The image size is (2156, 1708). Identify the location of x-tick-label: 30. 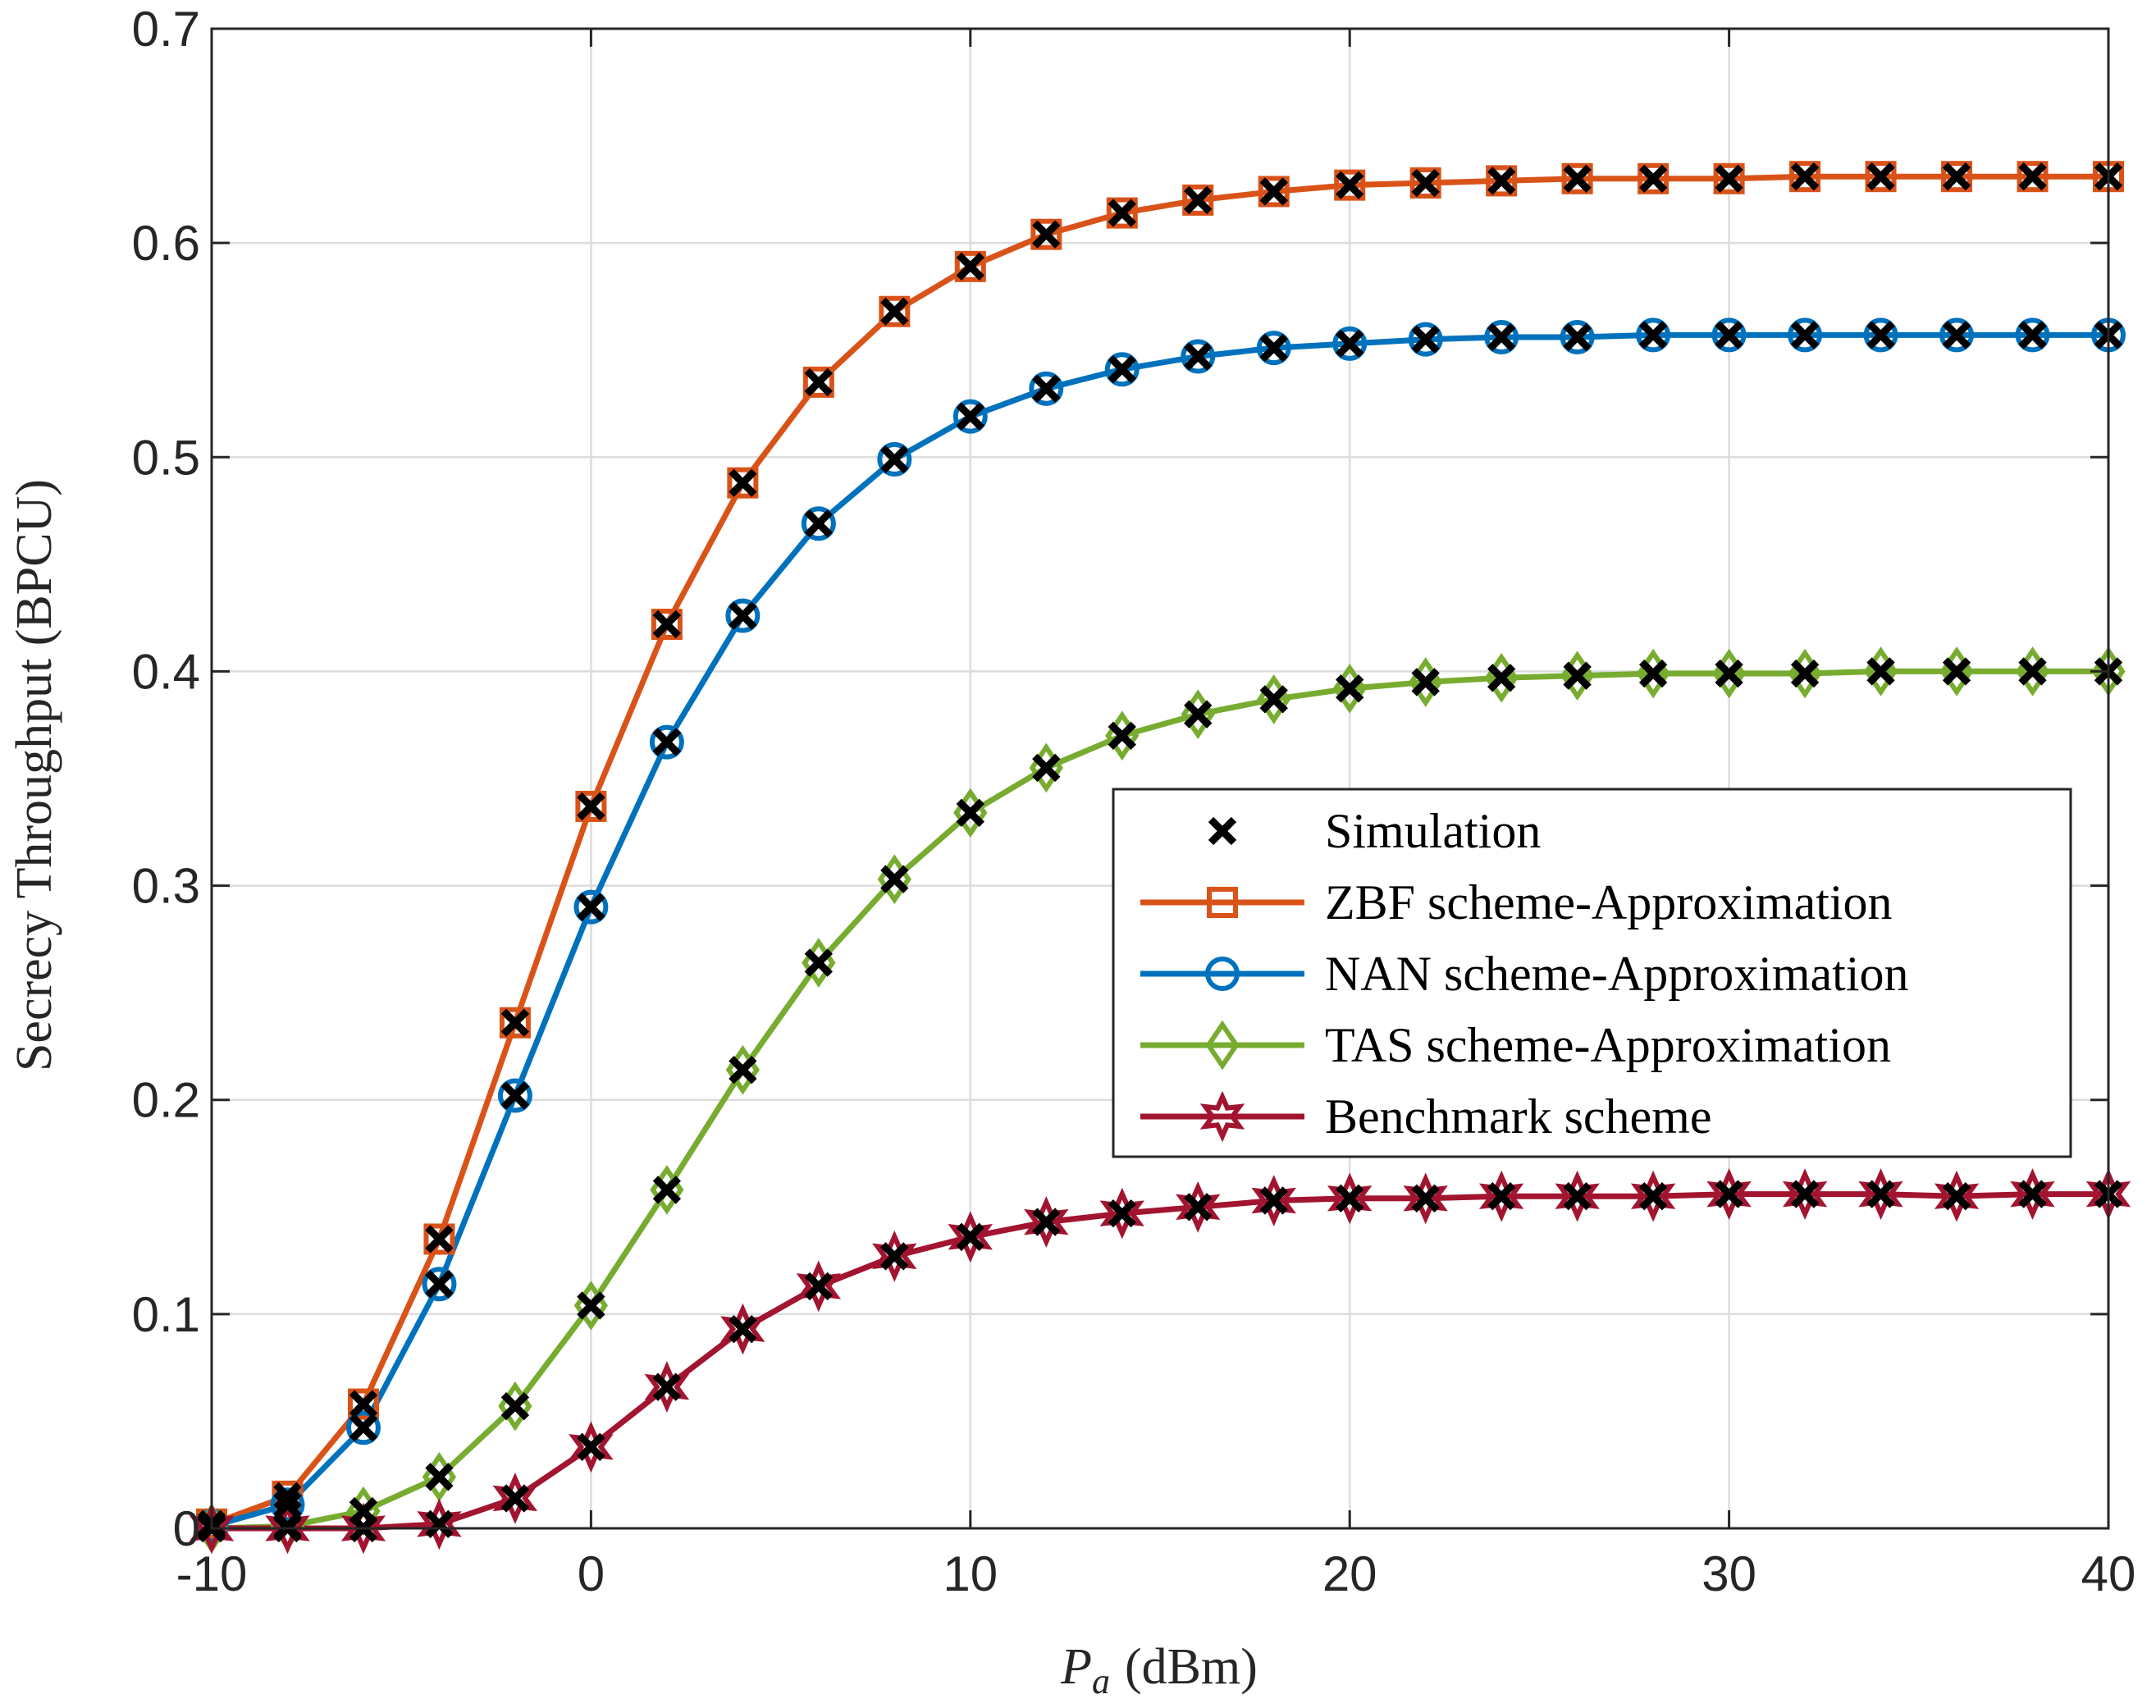
(1729, 1573).